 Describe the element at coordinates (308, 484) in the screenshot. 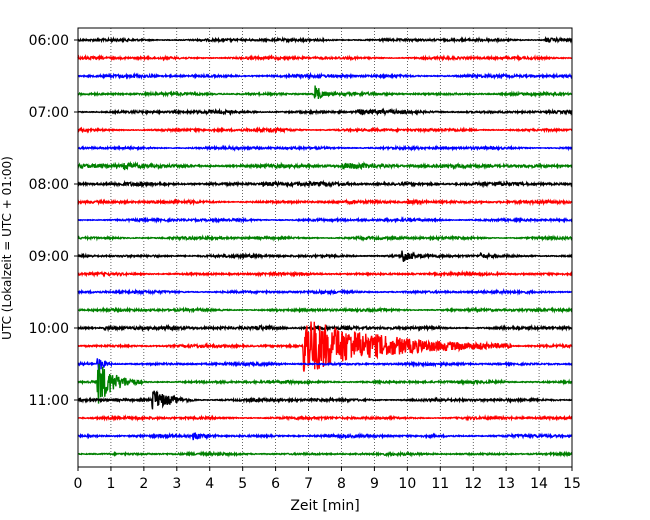

I see `x-tick-label: 7` at that location.